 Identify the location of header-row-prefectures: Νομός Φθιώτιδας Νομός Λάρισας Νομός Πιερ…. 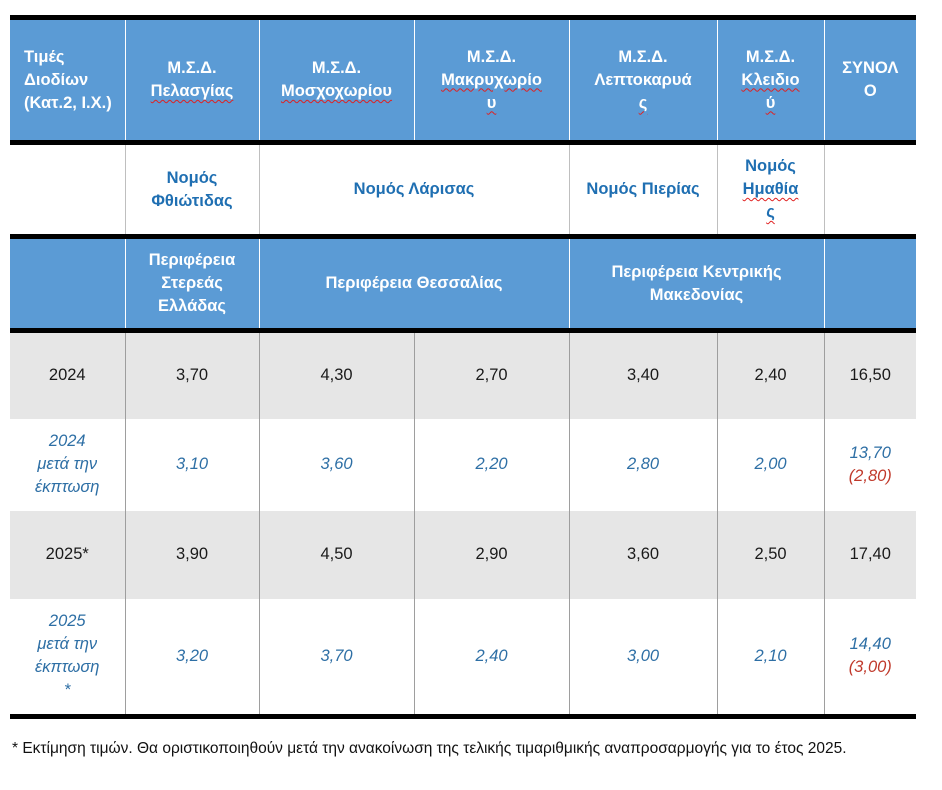
(463, 189).